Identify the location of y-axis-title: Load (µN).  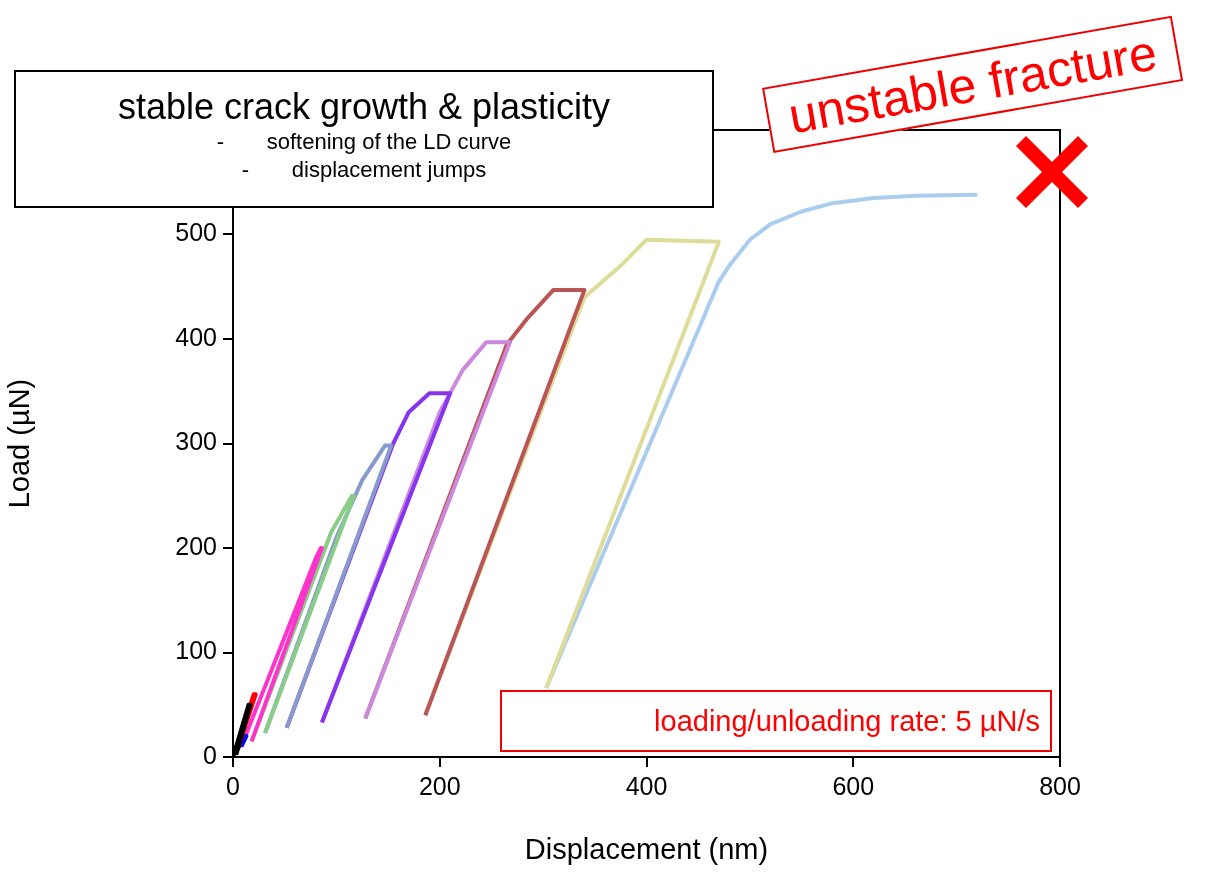
(19, 443).